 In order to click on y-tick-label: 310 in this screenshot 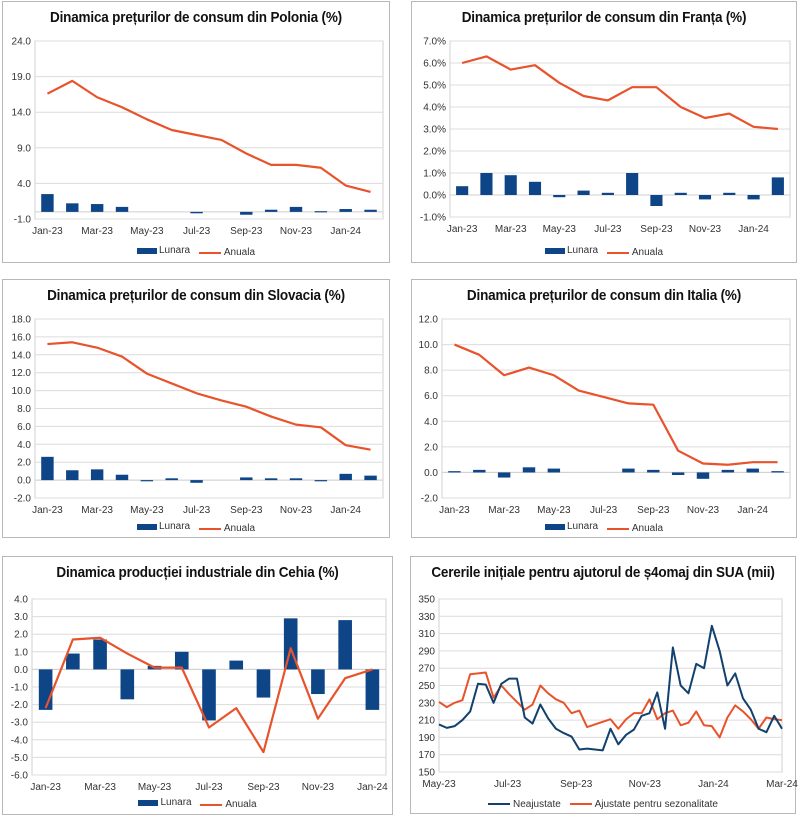, I will do `click(426, 634)`.